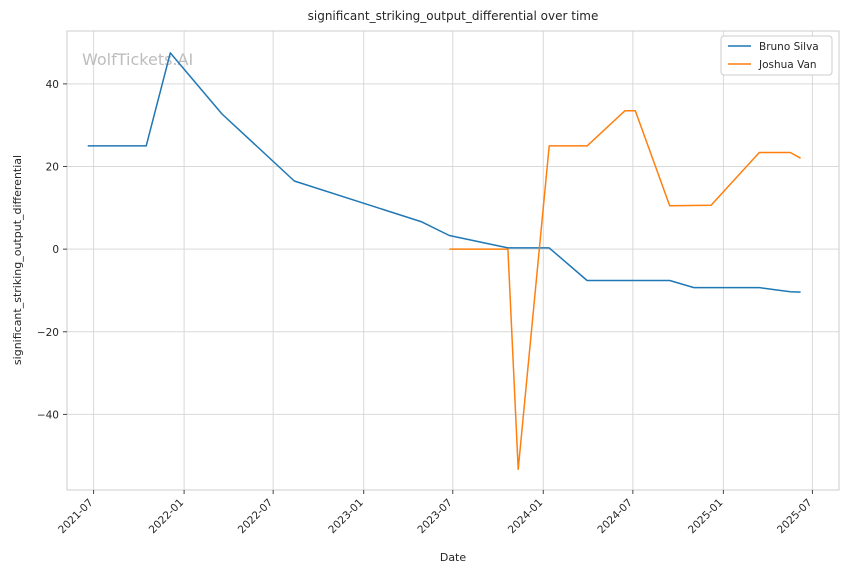 The height and width of the screenshot is (575, 850). I want to click on y-axis-label: significant_striking_output_differential, so click(17, 260).